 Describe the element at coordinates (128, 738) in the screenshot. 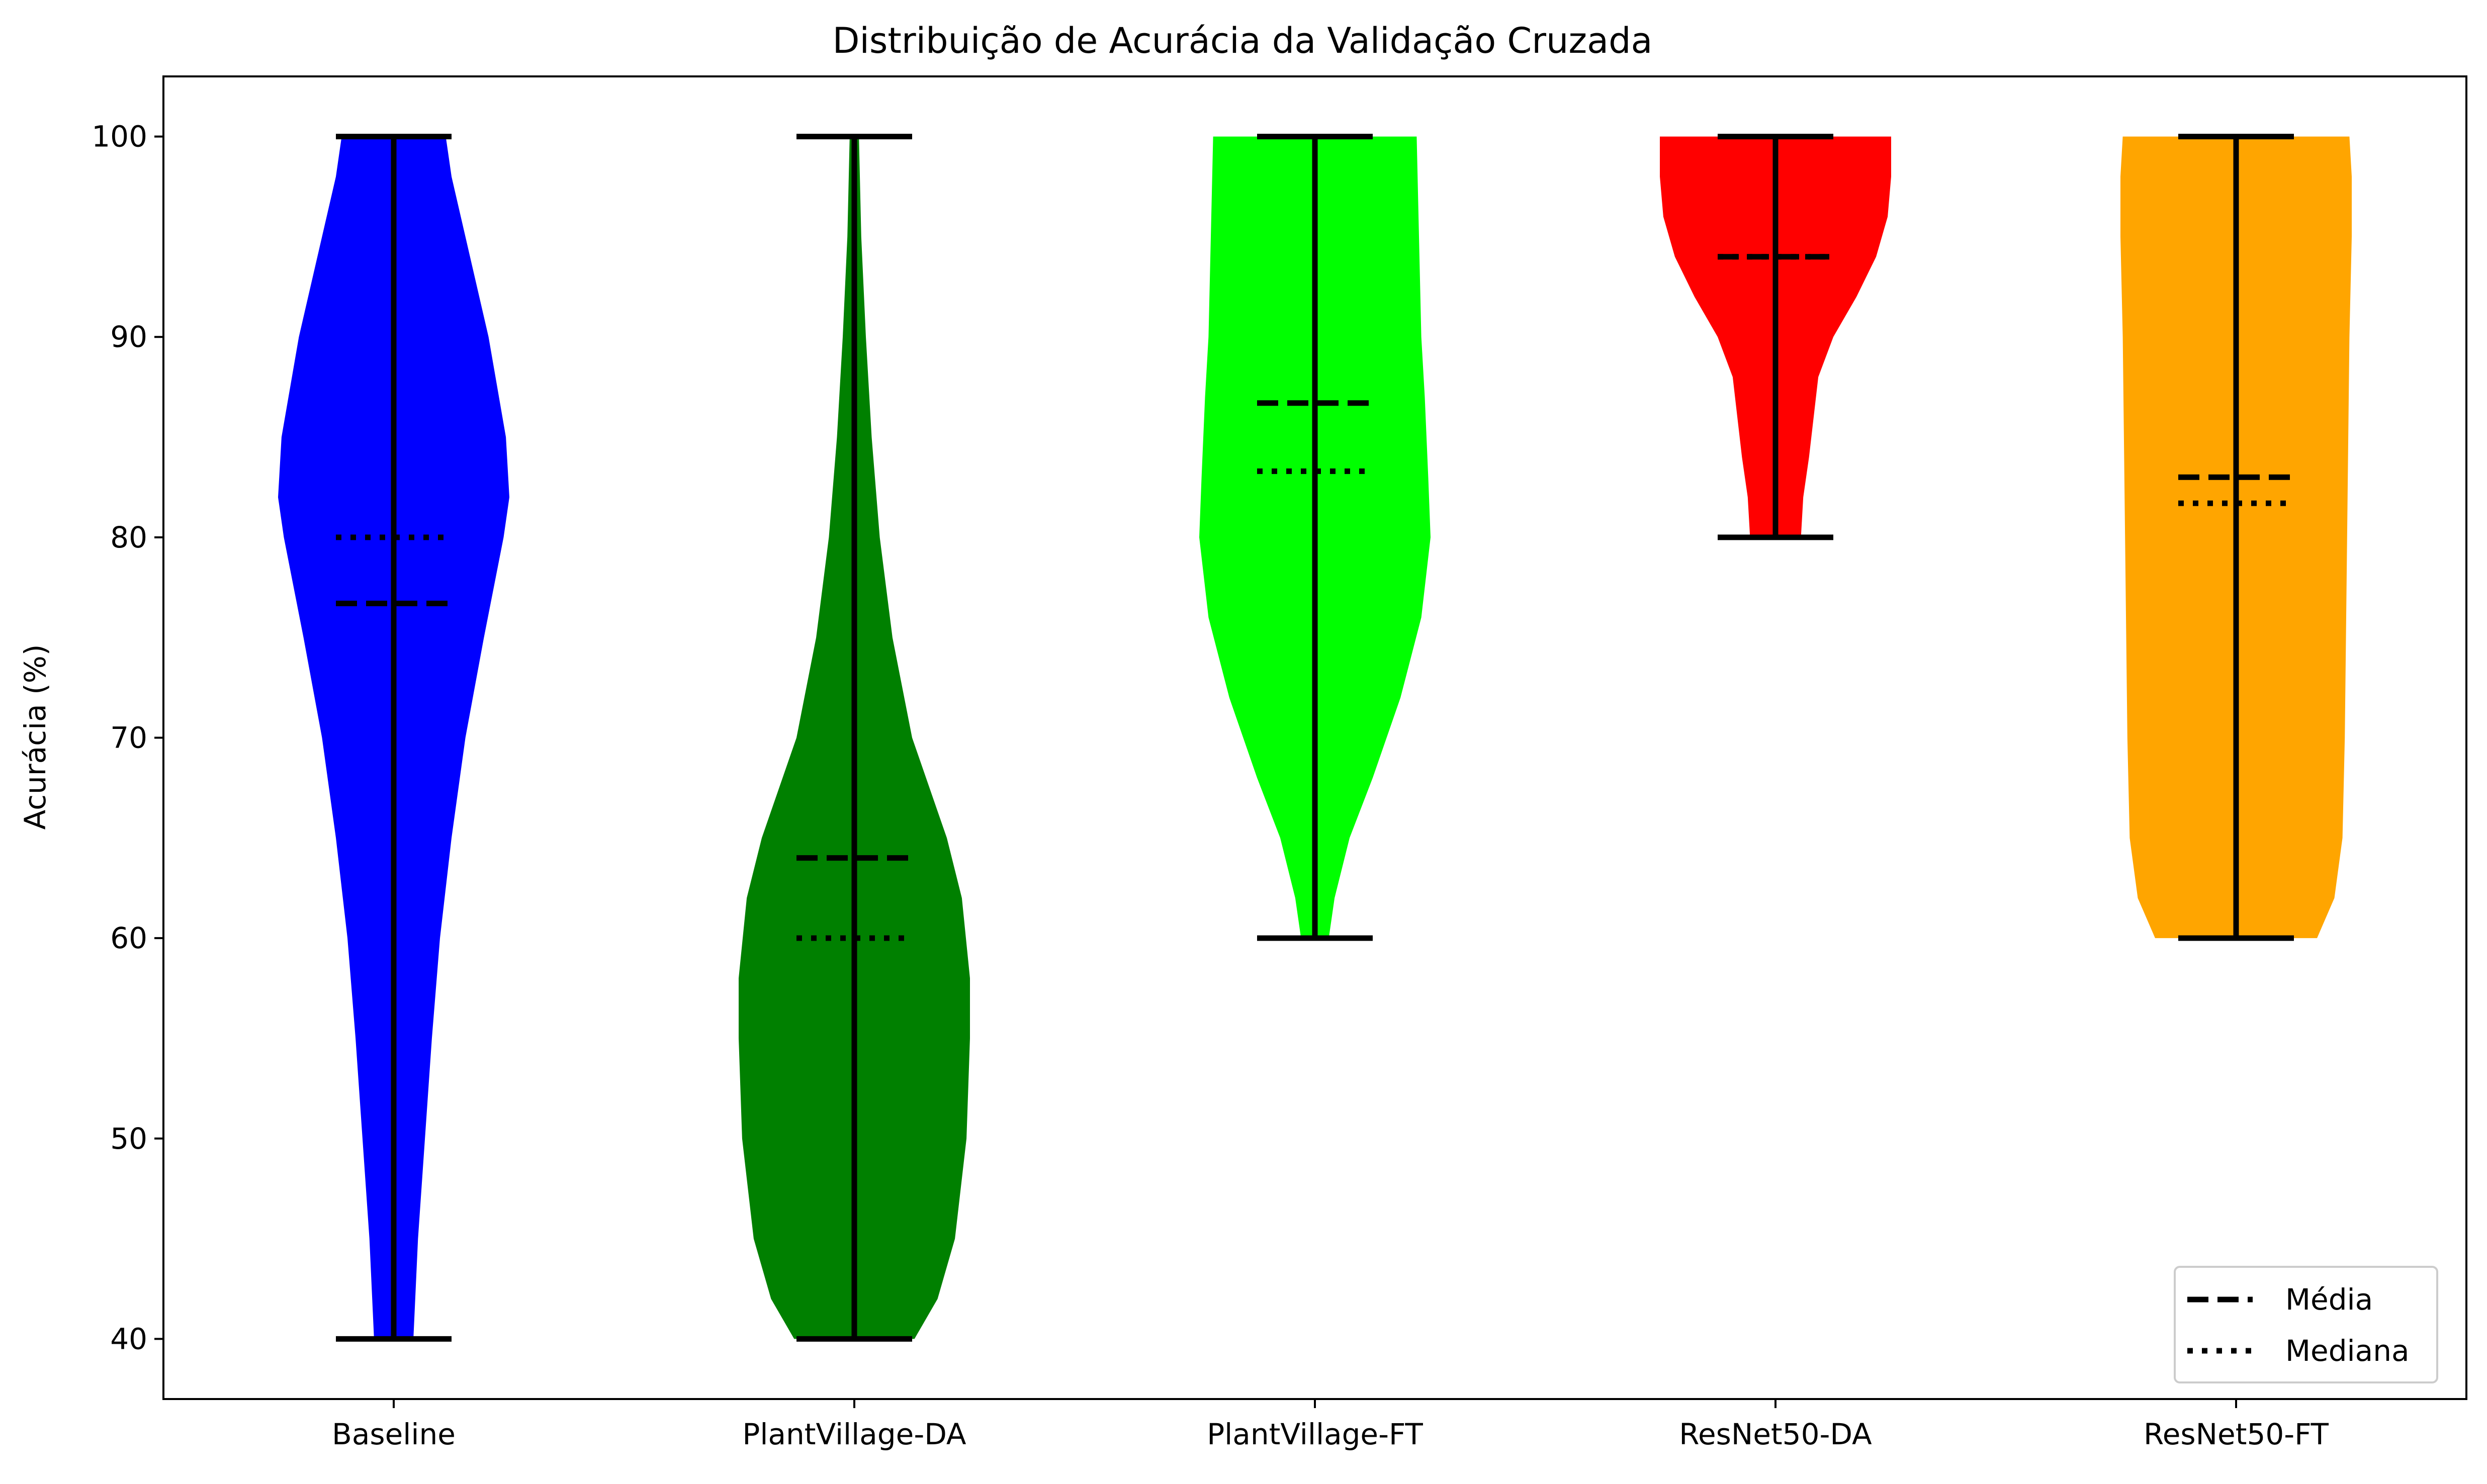

I see `y-tick-label: 70` at that location.